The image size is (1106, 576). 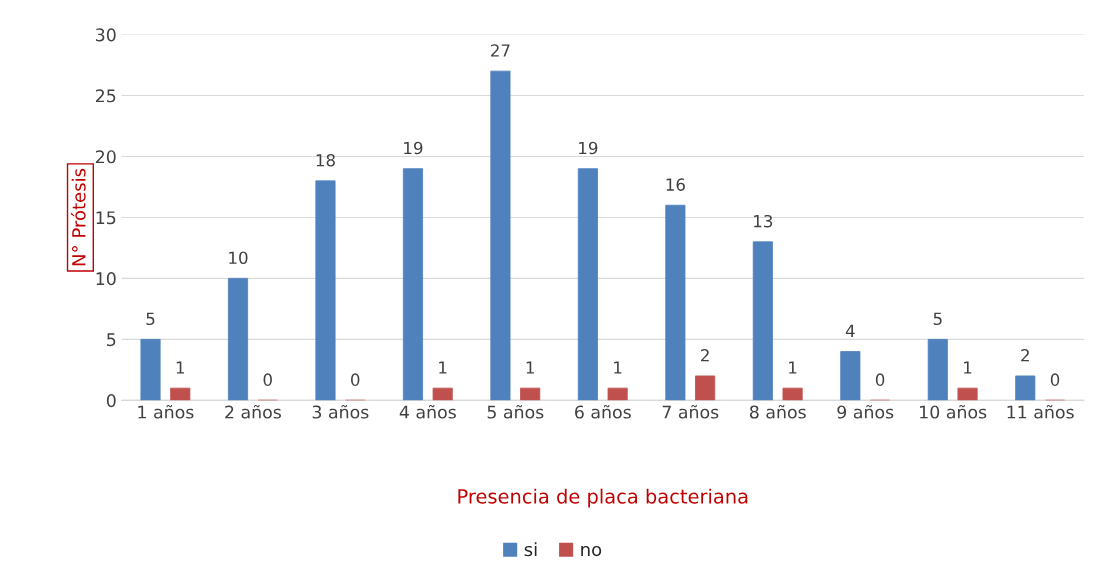 I want to click on y-tick-label: 20, so click(x=105, y=157).